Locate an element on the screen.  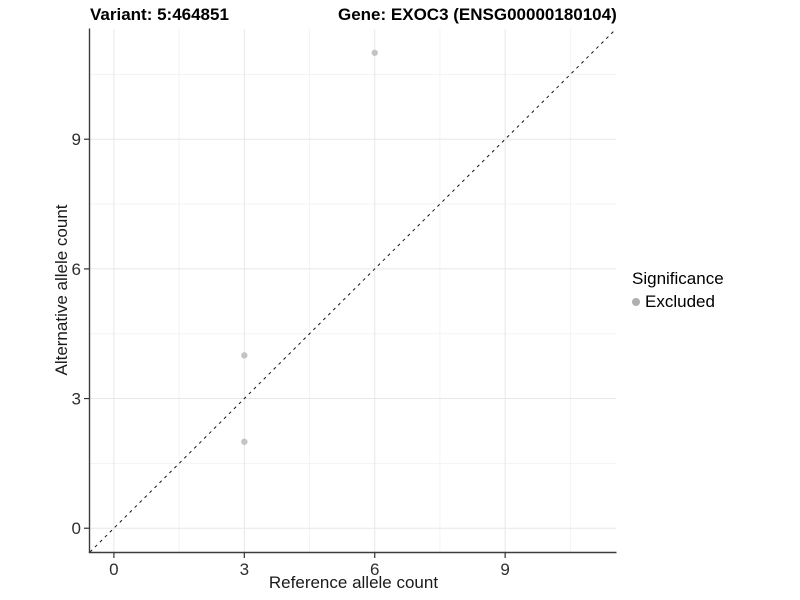
y-tick-label: 9 is located at coordinates (76, 139).